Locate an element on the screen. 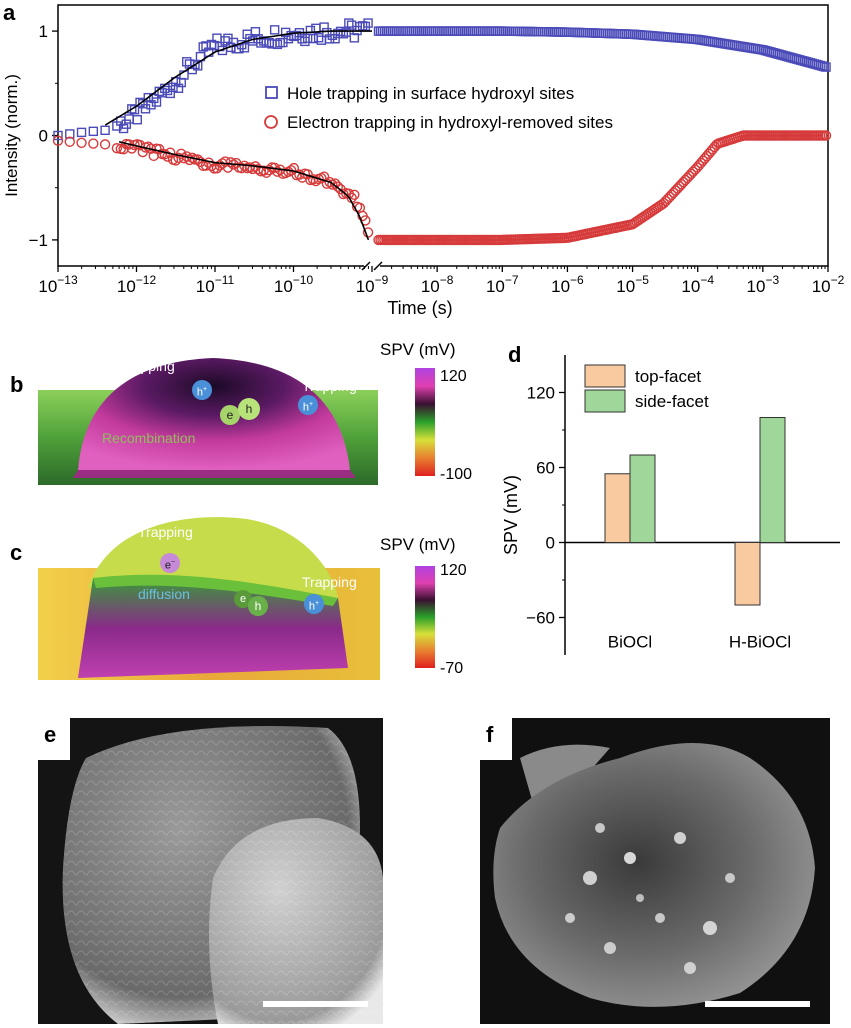 The width and height of the screenshot is (851, 1028). colorbar-title-b: SPV (mV) is located at coordinates (418, 349).